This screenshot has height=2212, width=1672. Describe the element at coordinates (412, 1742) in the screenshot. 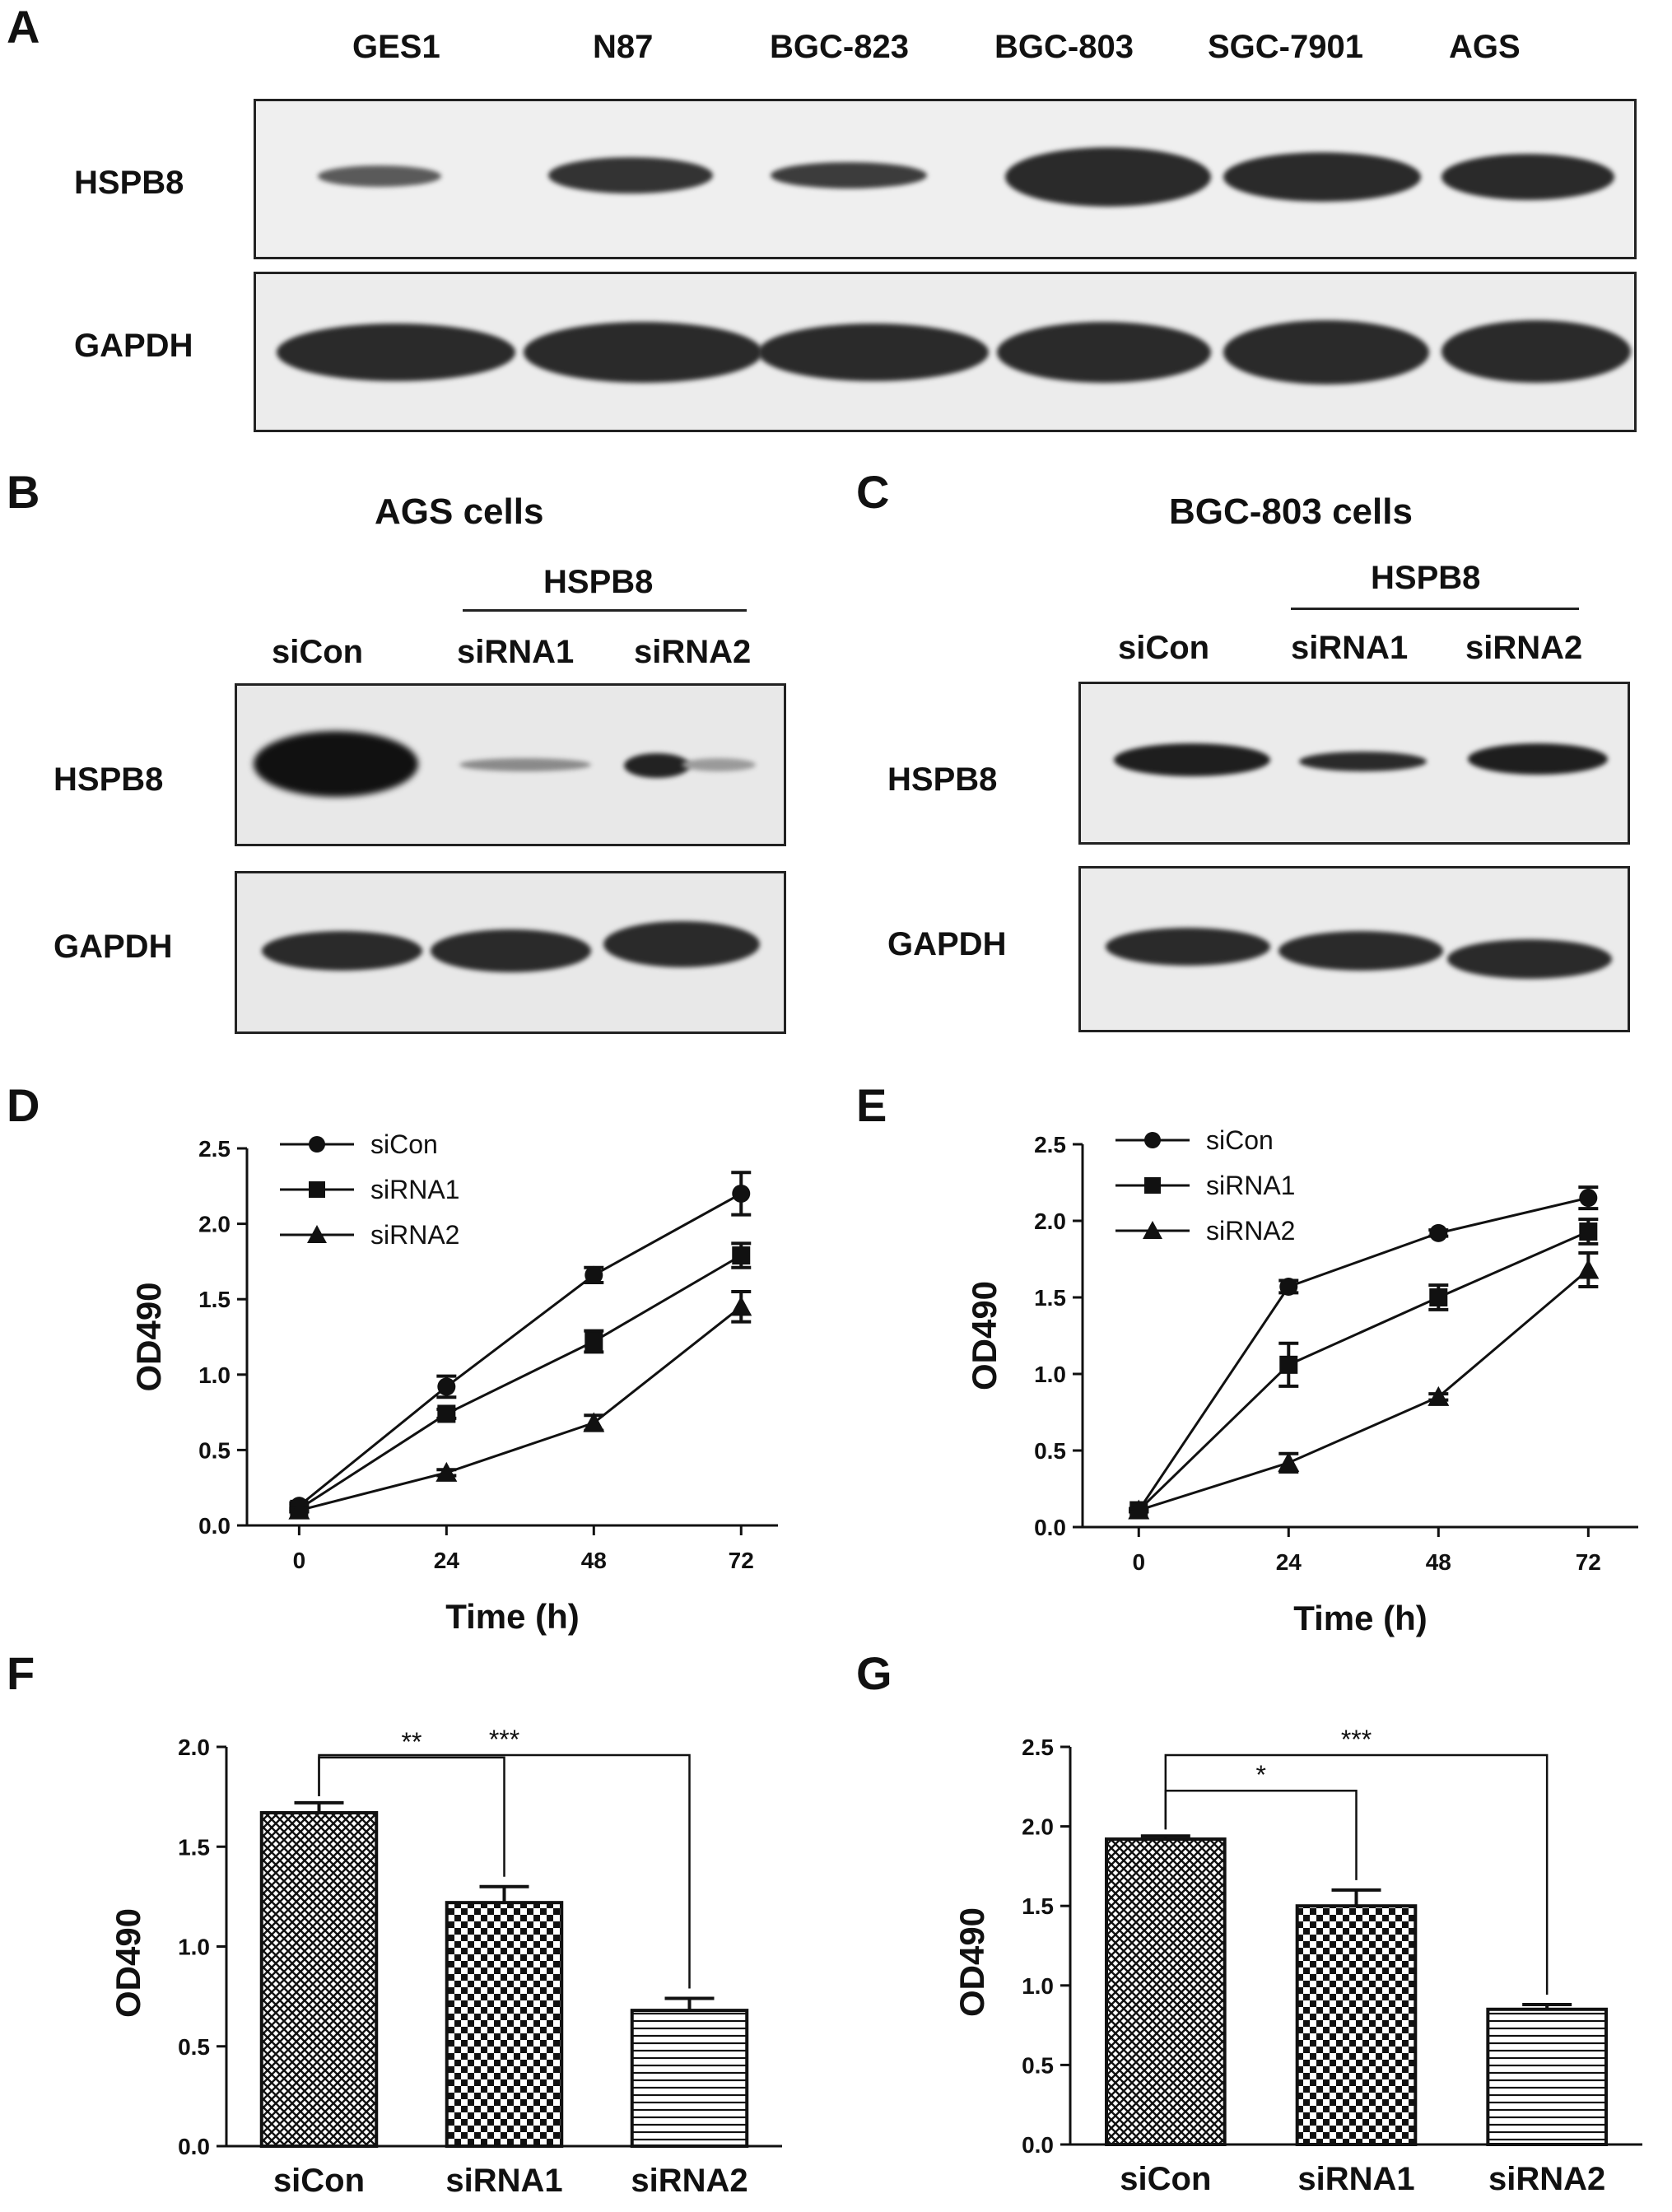

I see `significance-label: **` at that location.